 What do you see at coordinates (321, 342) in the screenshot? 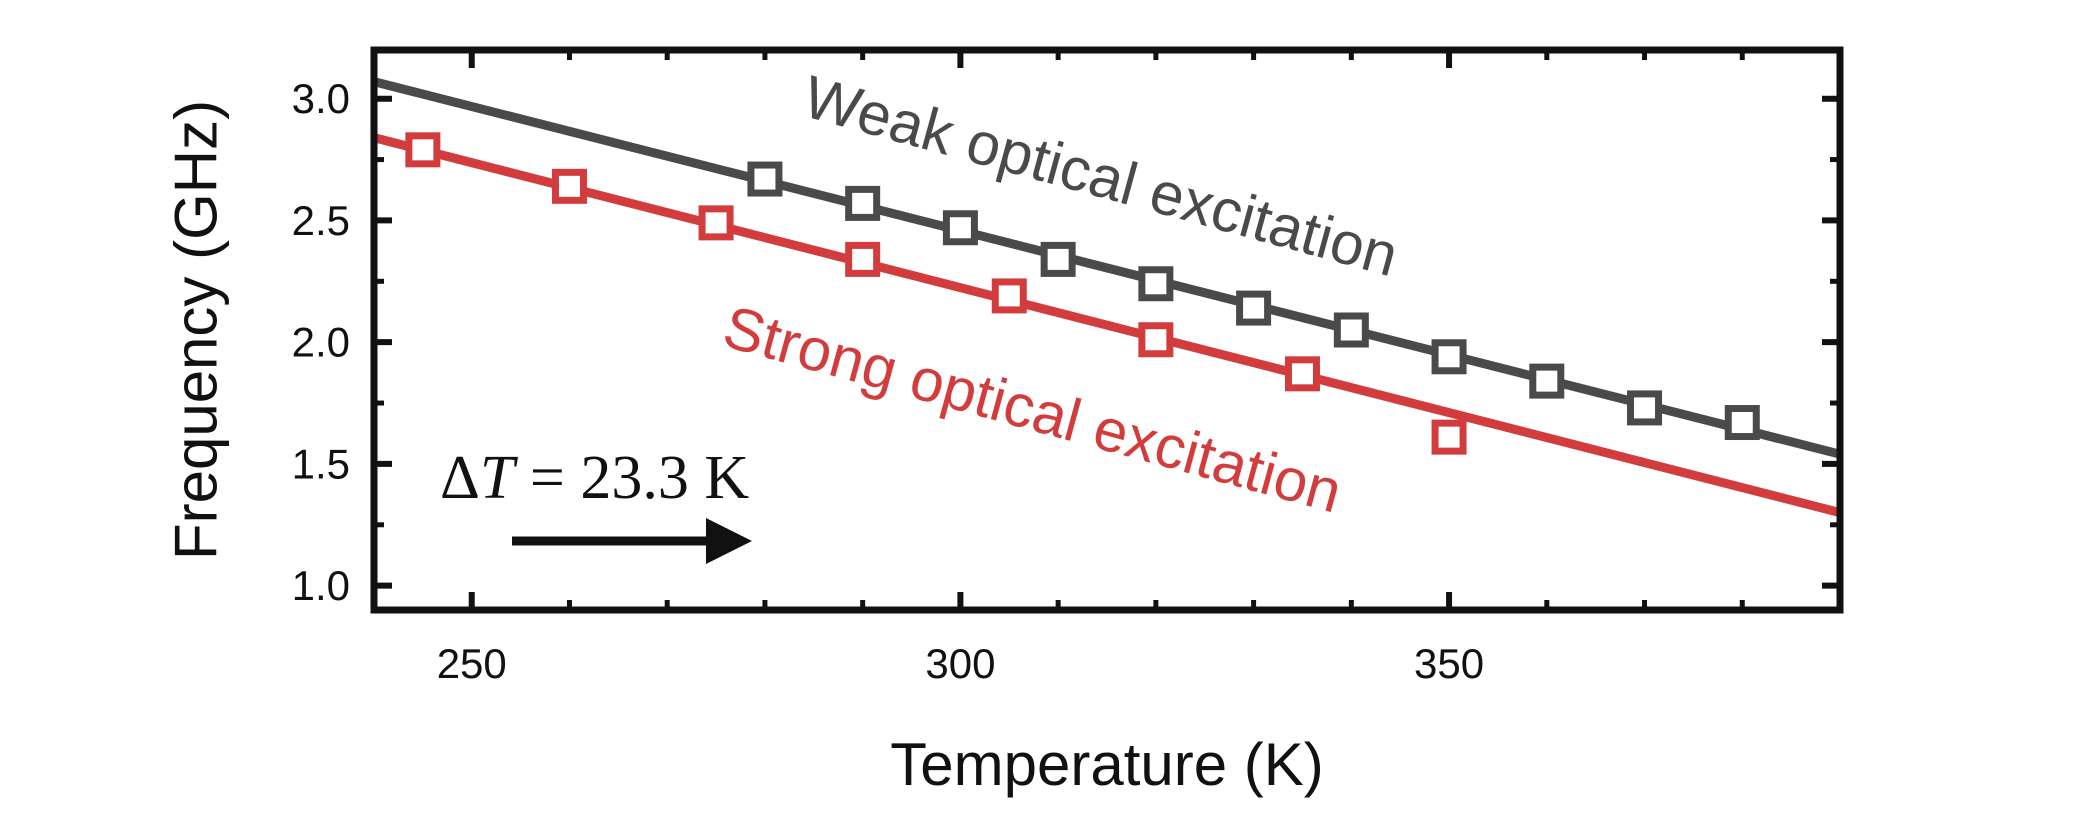
I see `y-tick-label: 2.0` at bounding box center [321, 342].